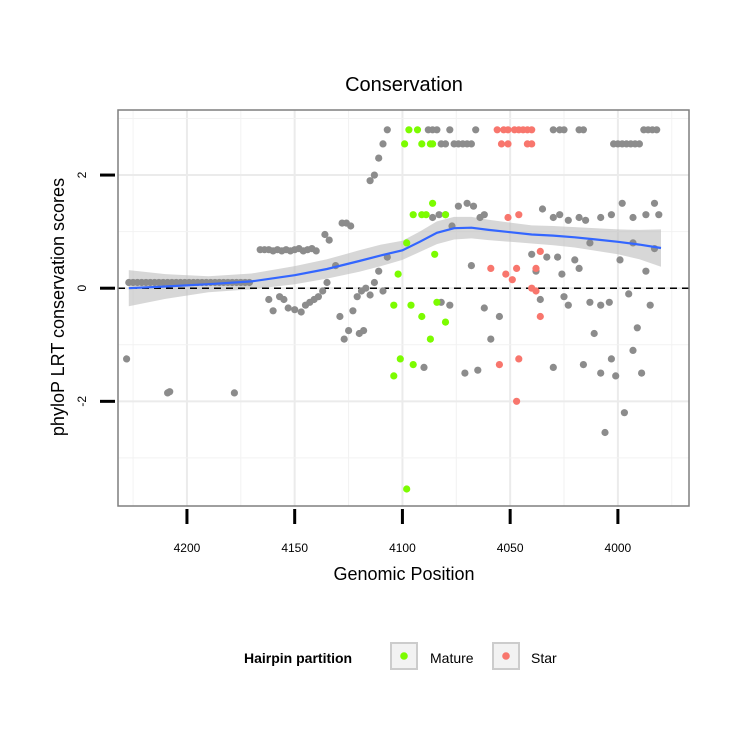  I want to click on legend: Hairpin partition Mature Star, so click(400, 656).